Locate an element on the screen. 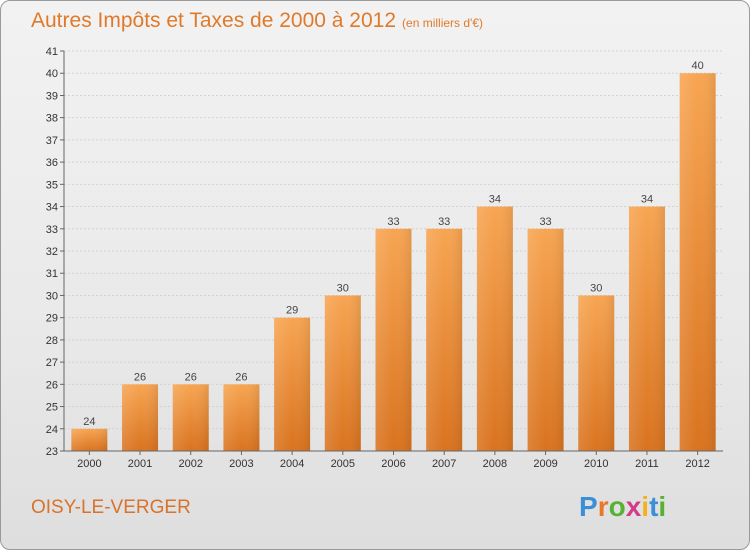 The image size is (750, 550). y-tick-label: 32 is located at coordinates (52, 252).